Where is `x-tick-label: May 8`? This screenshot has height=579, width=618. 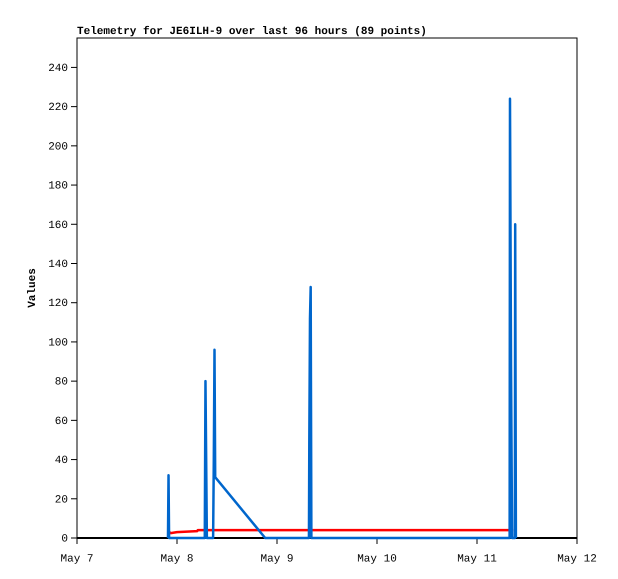
x-tick-label: May 8 is located at coordinates (177, 559).